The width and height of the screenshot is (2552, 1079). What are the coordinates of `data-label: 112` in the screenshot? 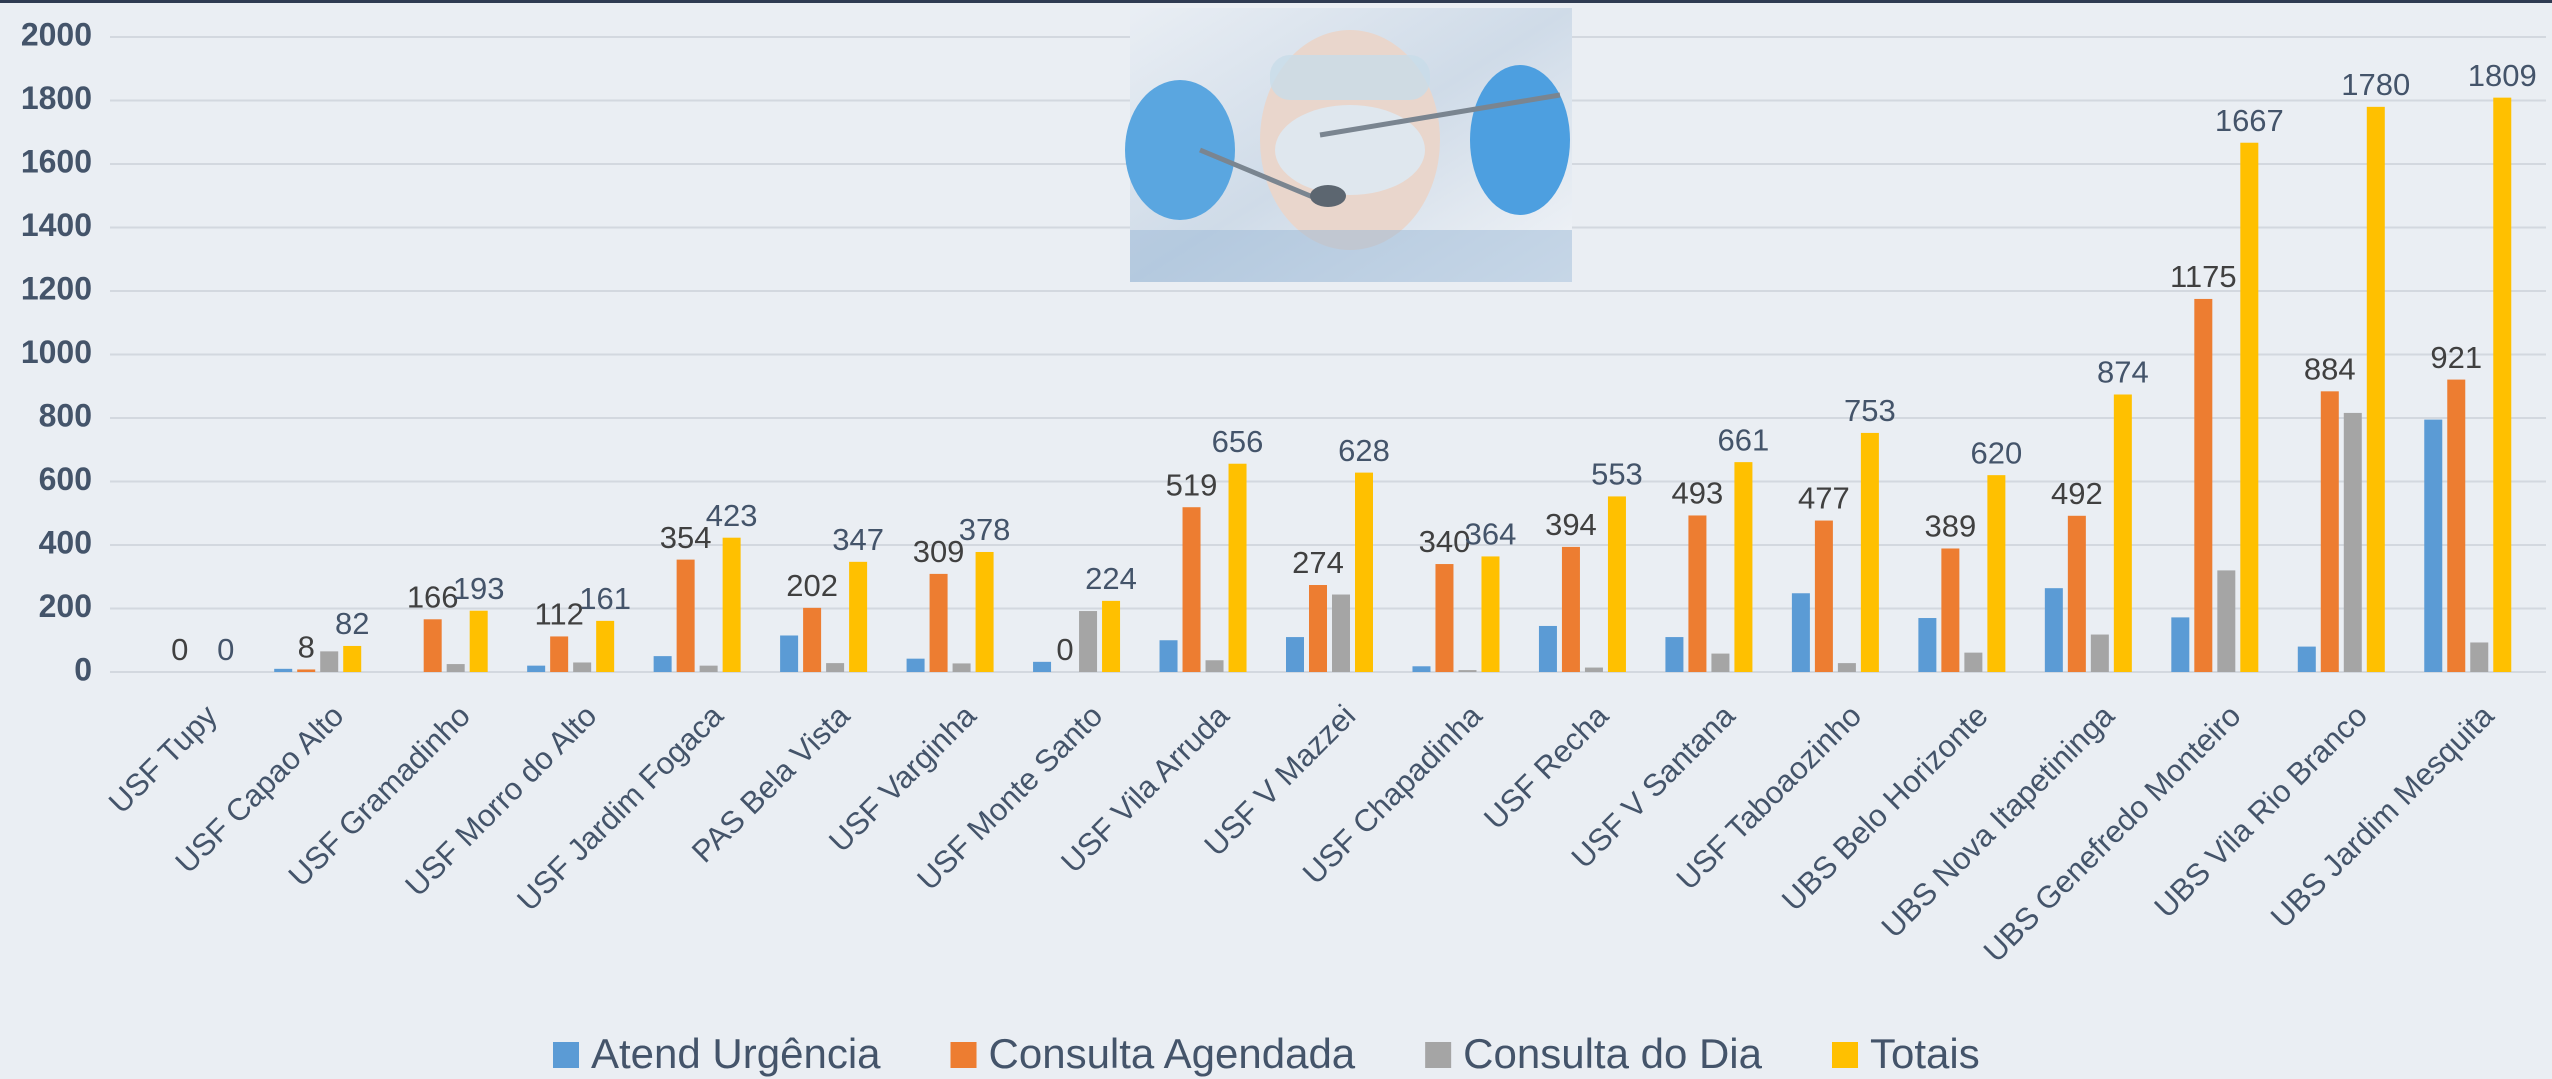 It's located at (558, 614).